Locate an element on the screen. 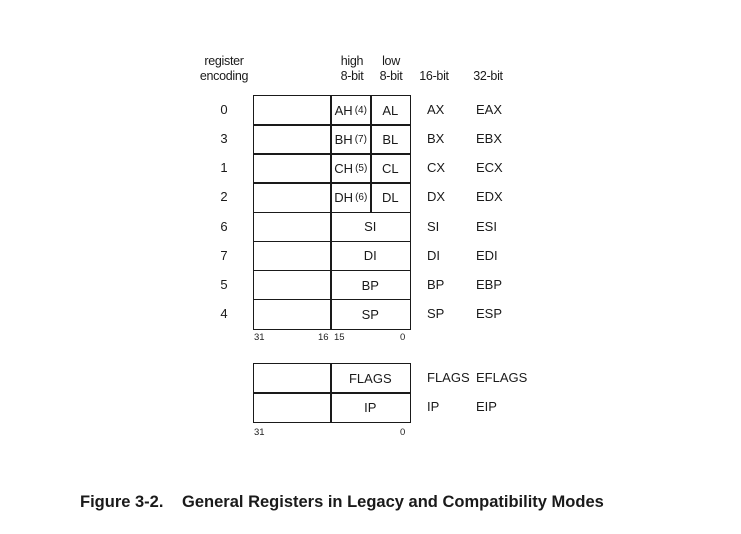 This screenshot has height=534, width=741. high-byte-encoding-note: (7) is located at coordinates (360, 139).